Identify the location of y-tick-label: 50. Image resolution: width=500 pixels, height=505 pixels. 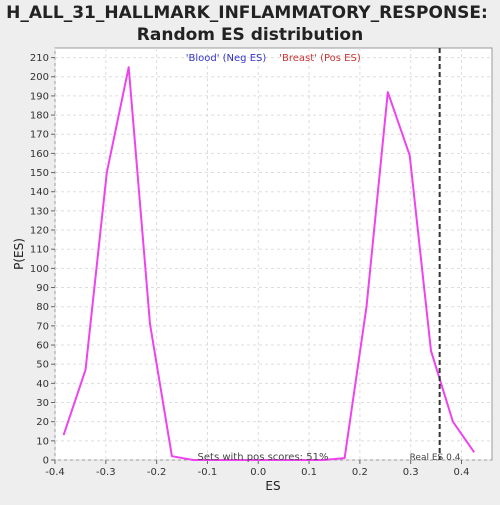
(42, 365).